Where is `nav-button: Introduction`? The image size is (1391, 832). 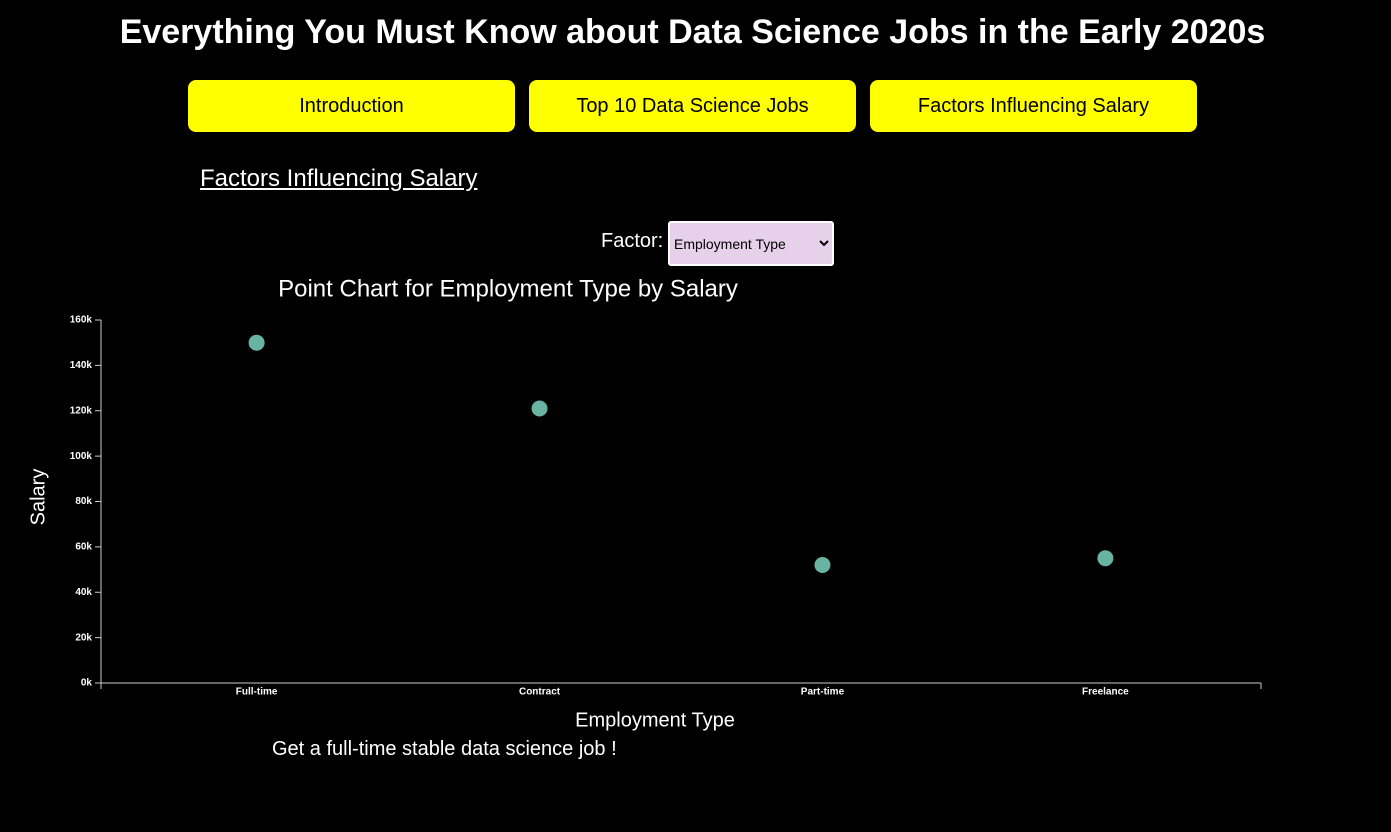 nav-button: Introduction is located at coordinates (351, 106).